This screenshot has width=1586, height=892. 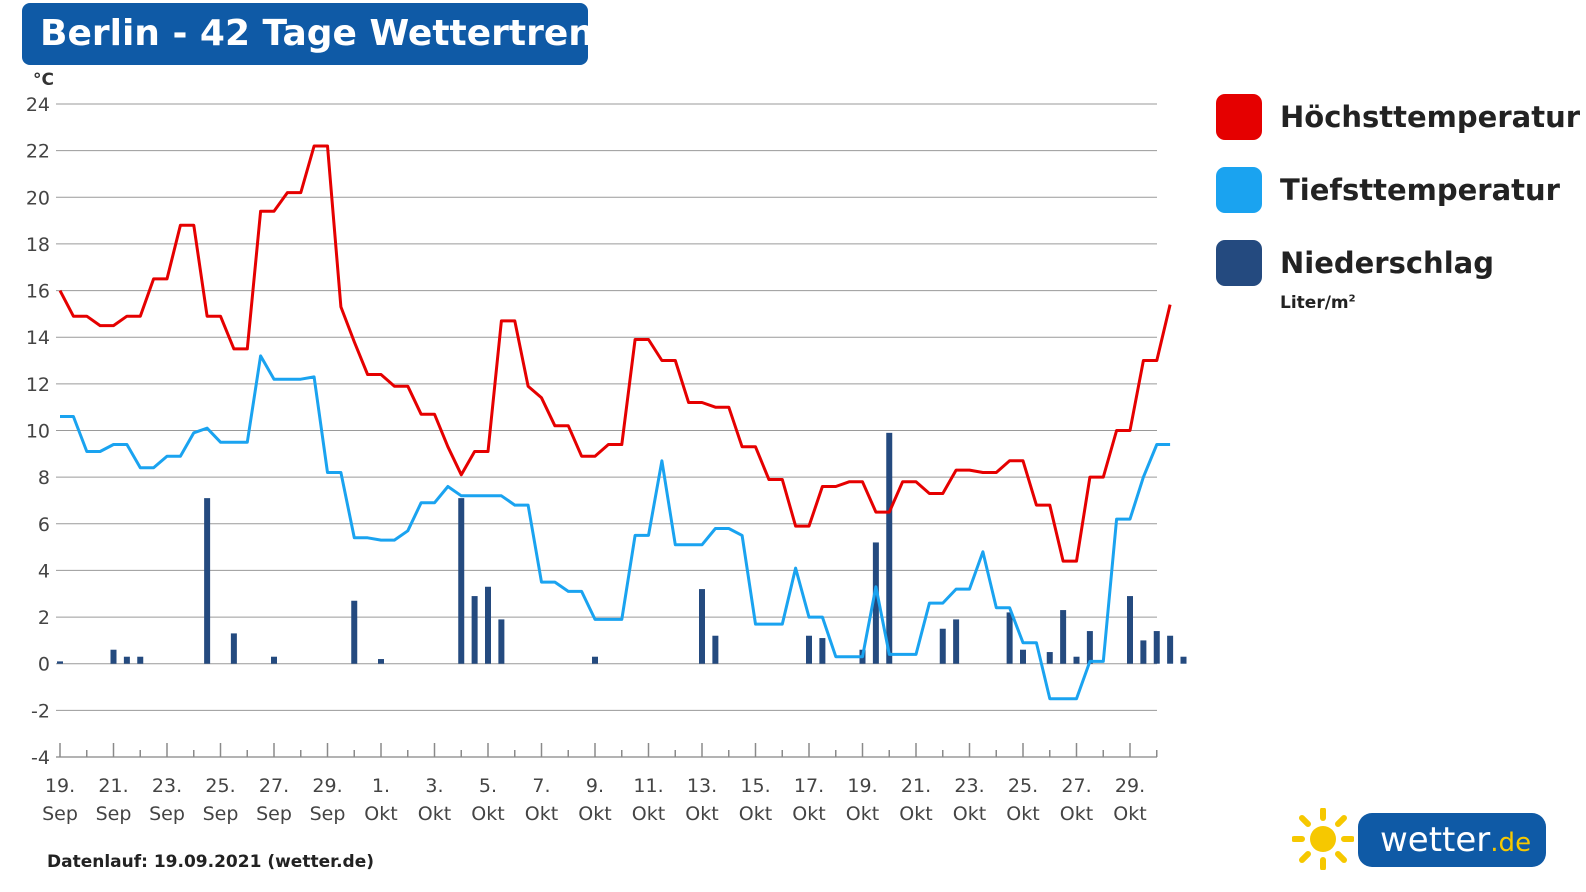 I want to click on legend-item-niederschlag: Niederschlag, so click(x=1355, y=263).